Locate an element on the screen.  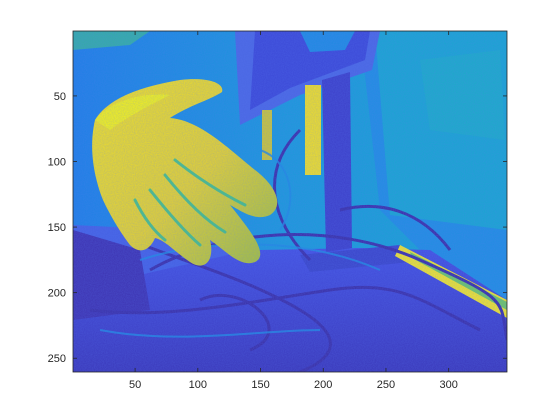
x-tick-label: 50 is located at coordinates (135, 385).